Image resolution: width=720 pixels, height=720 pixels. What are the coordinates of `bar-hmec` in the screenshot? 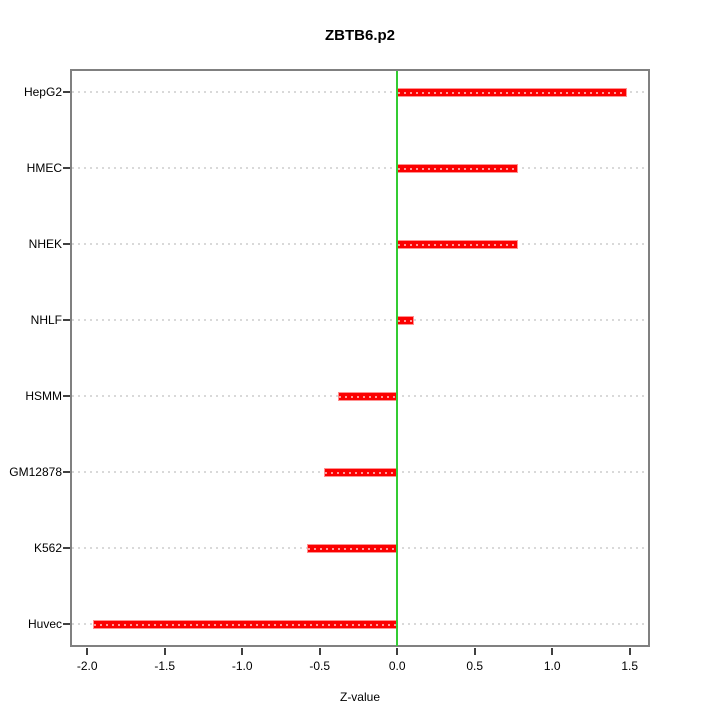 It's located at (458, 168).